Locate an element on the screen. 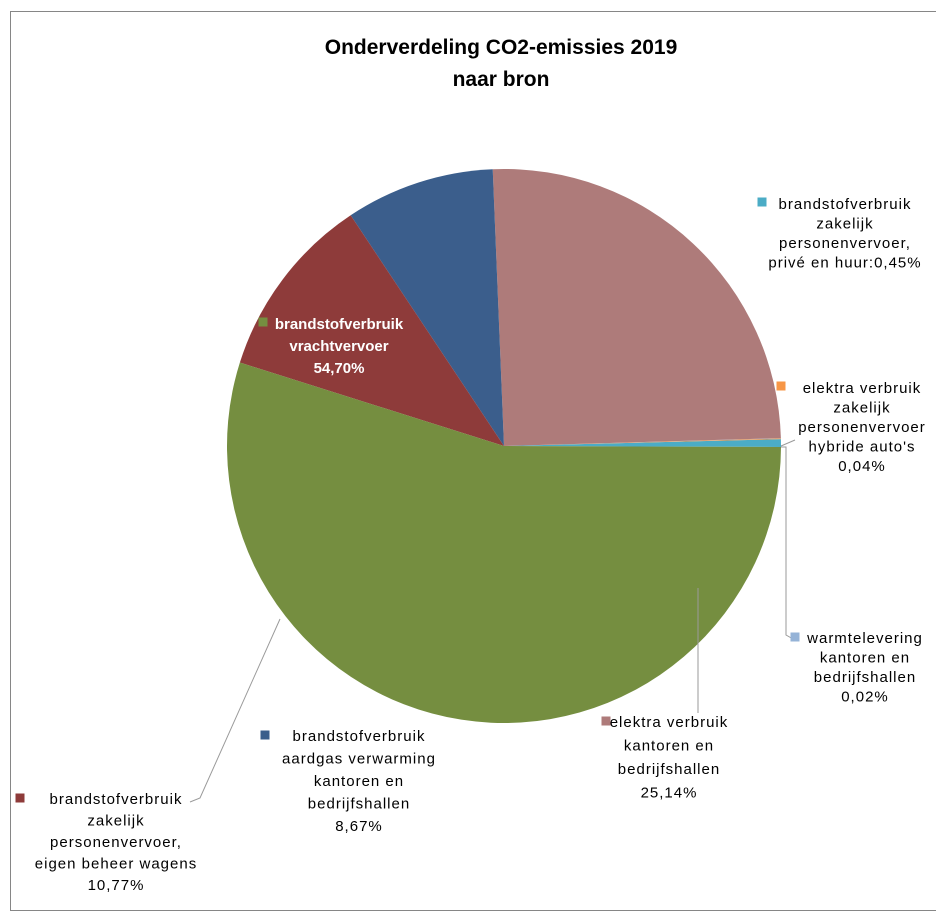 The image size is (936, 911). slice-label: personenvervoer is located at coordinates (862, 427).